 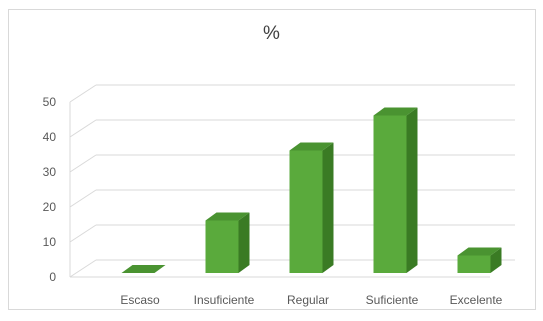 I want to click on bar-excelente, so click(x=474, y=264).